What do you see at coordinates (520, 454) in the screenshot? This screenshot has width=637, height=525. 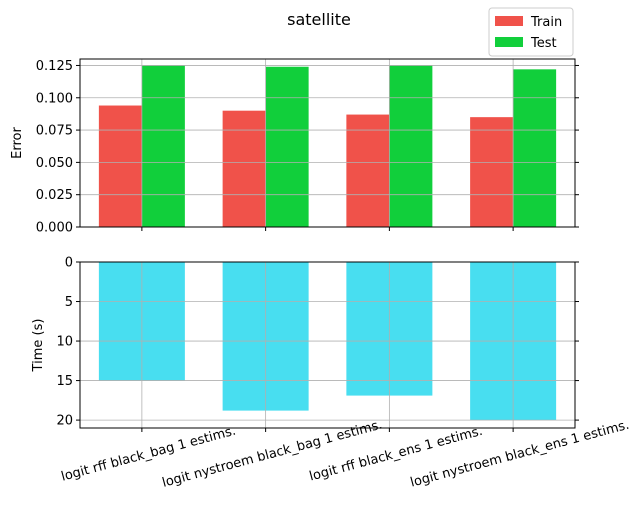 I see `x-tick-label-4: logit nystroem black_ens 1 estims.` at bounding box center [520, 454].